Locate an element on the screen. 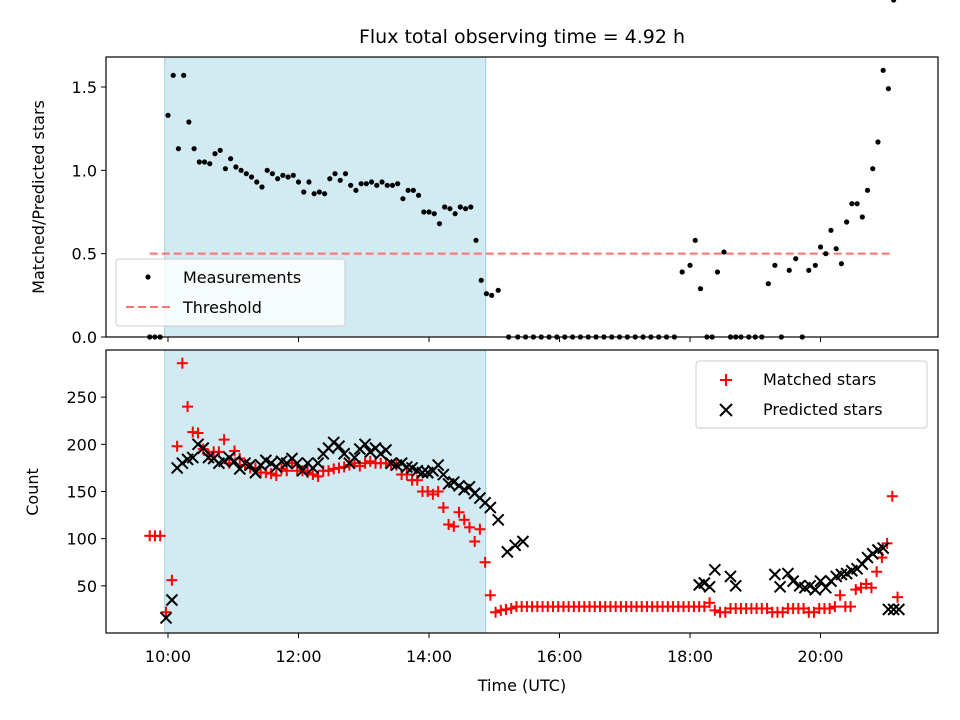 The height and width of the screenshot is (720, 960). legend-measurements-marker is located at coordinates (148, 277).